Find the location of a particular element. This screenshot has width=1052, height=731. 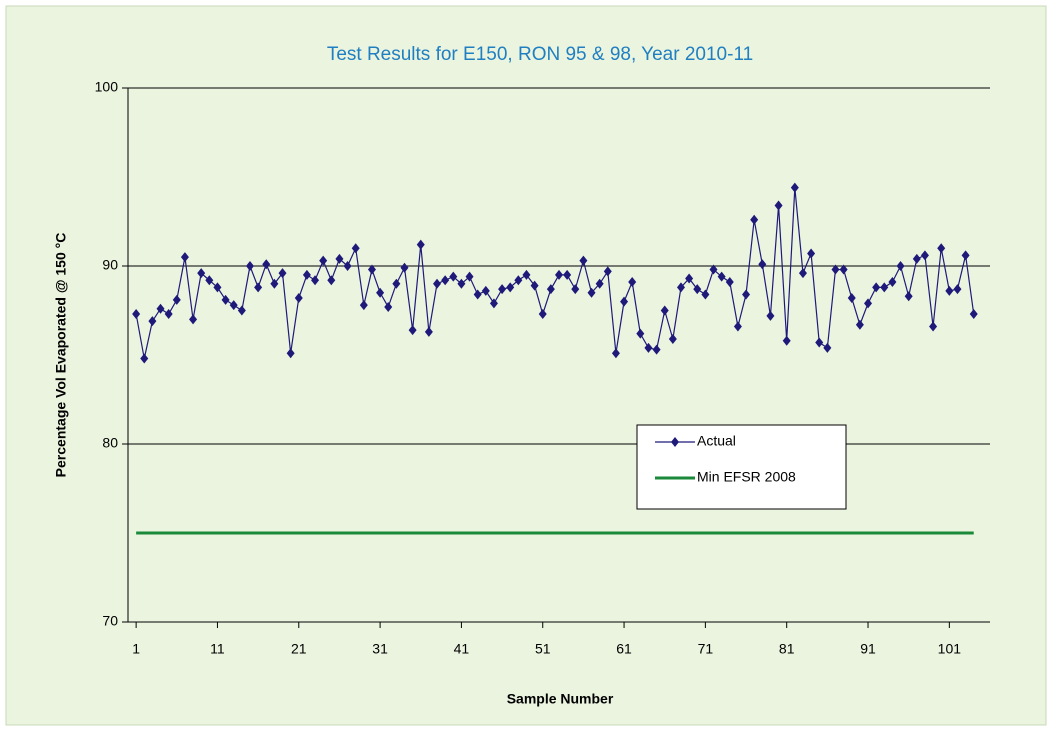

legend-label: Min EFSR 2008 is located at coordinates (746, 477).